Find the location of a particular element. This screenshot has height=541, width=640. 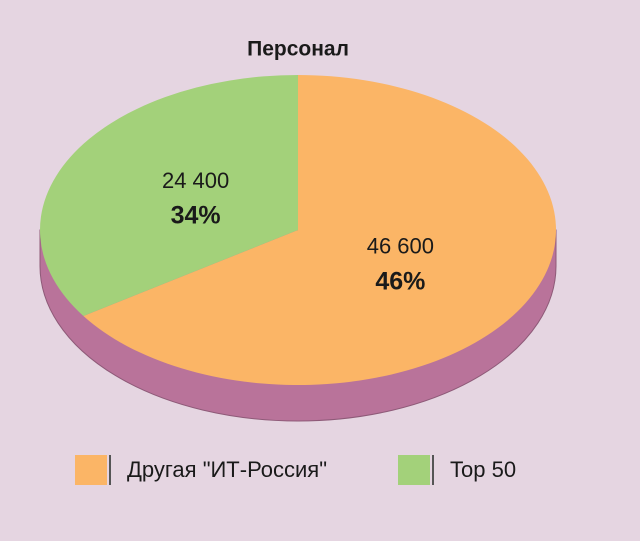

value-label: 24 400 is located at coordinates (195, 180).